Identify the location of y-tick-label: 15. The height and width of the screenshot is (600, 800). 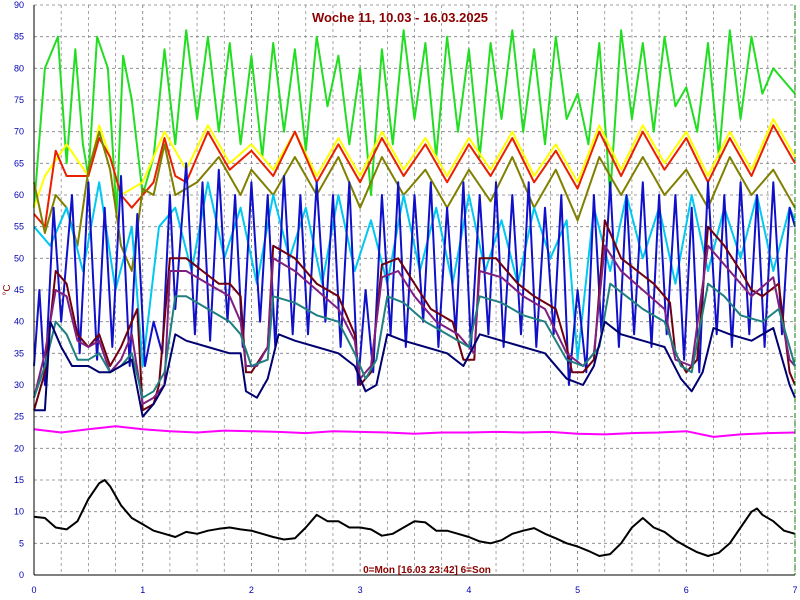
(19, 480).